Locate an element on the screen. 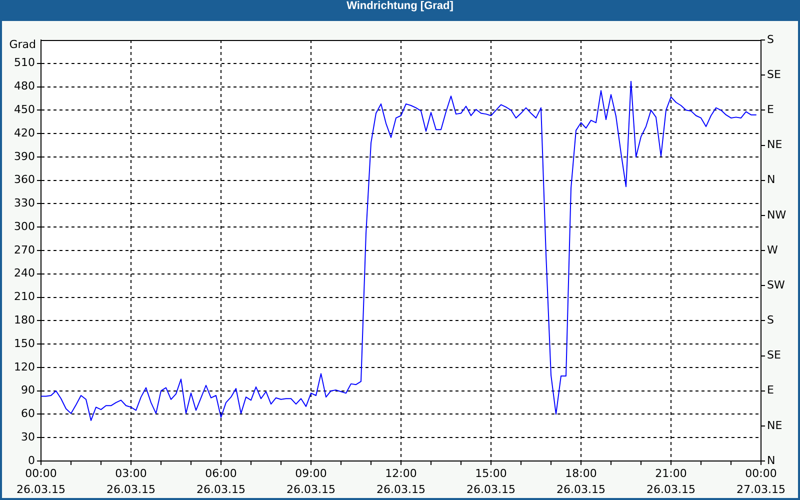  x-tick-label: 15:00 26.03.15 is located at coordinates (491, 481).